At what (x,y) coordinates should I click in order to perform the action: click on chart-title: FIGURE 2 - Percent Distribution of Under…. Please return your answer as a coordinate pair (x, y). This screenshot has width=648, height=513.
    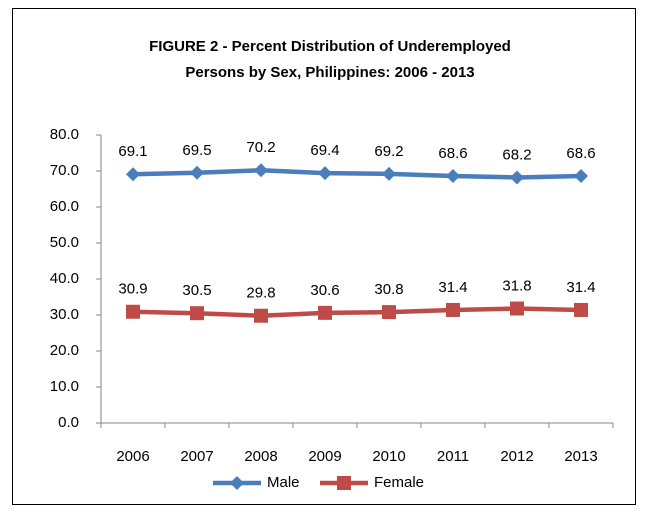
    Looking at the image, I should click on (330, 46).